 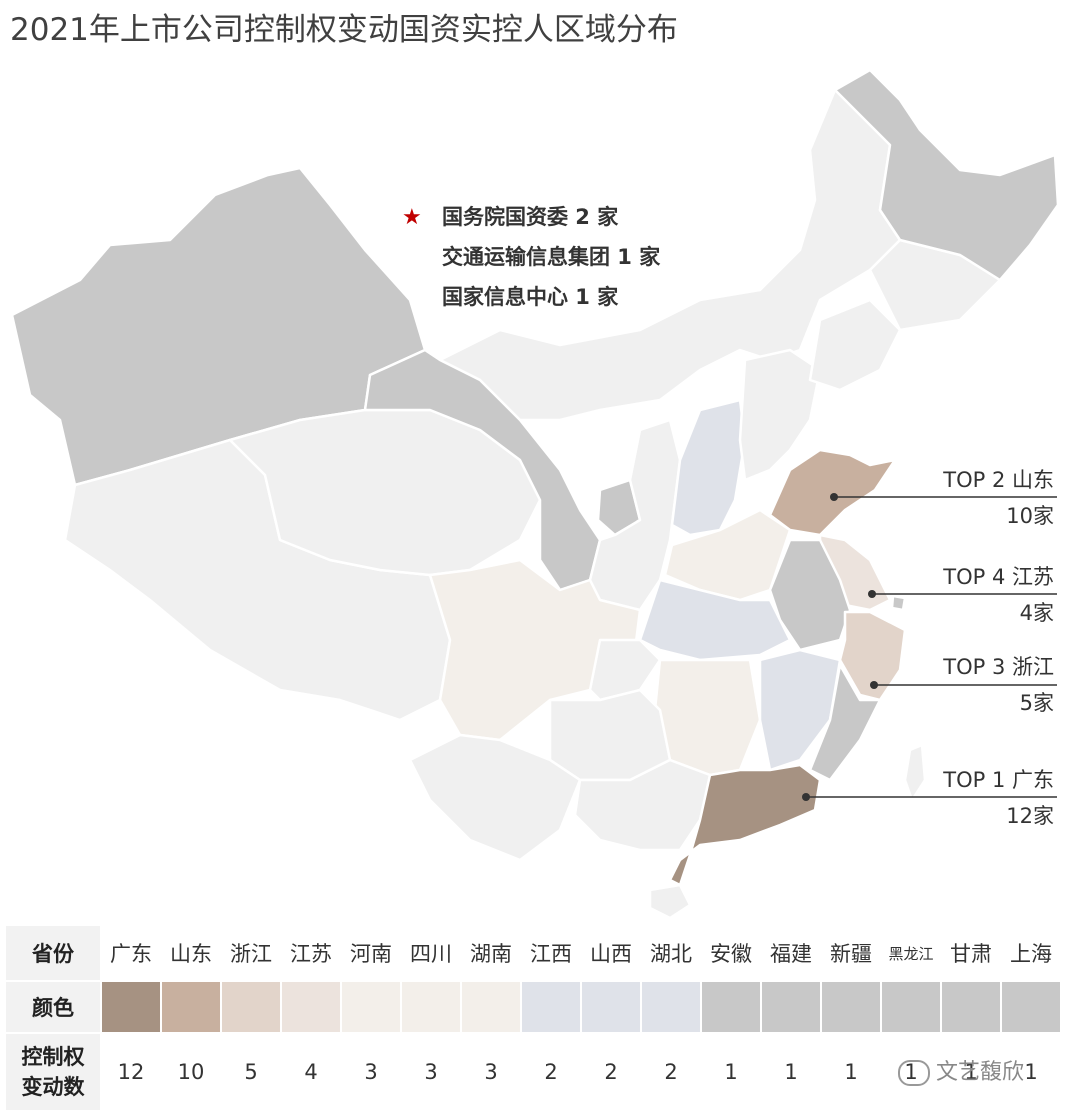 I want to click on legend-province: 四川, so click(x=431, y=954).